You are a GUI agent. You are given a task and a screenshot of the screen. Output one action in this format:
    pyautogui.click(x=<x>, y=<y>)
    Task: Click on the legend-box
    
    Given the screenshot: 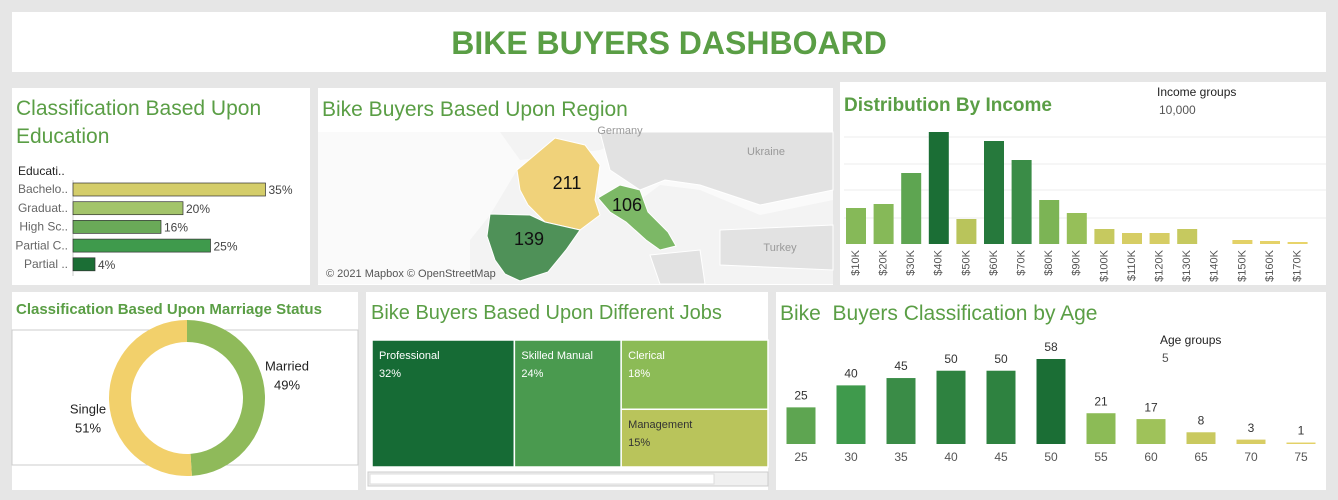 What is the action you would take?
    pyautogui.click(x=1239, y=102)
    